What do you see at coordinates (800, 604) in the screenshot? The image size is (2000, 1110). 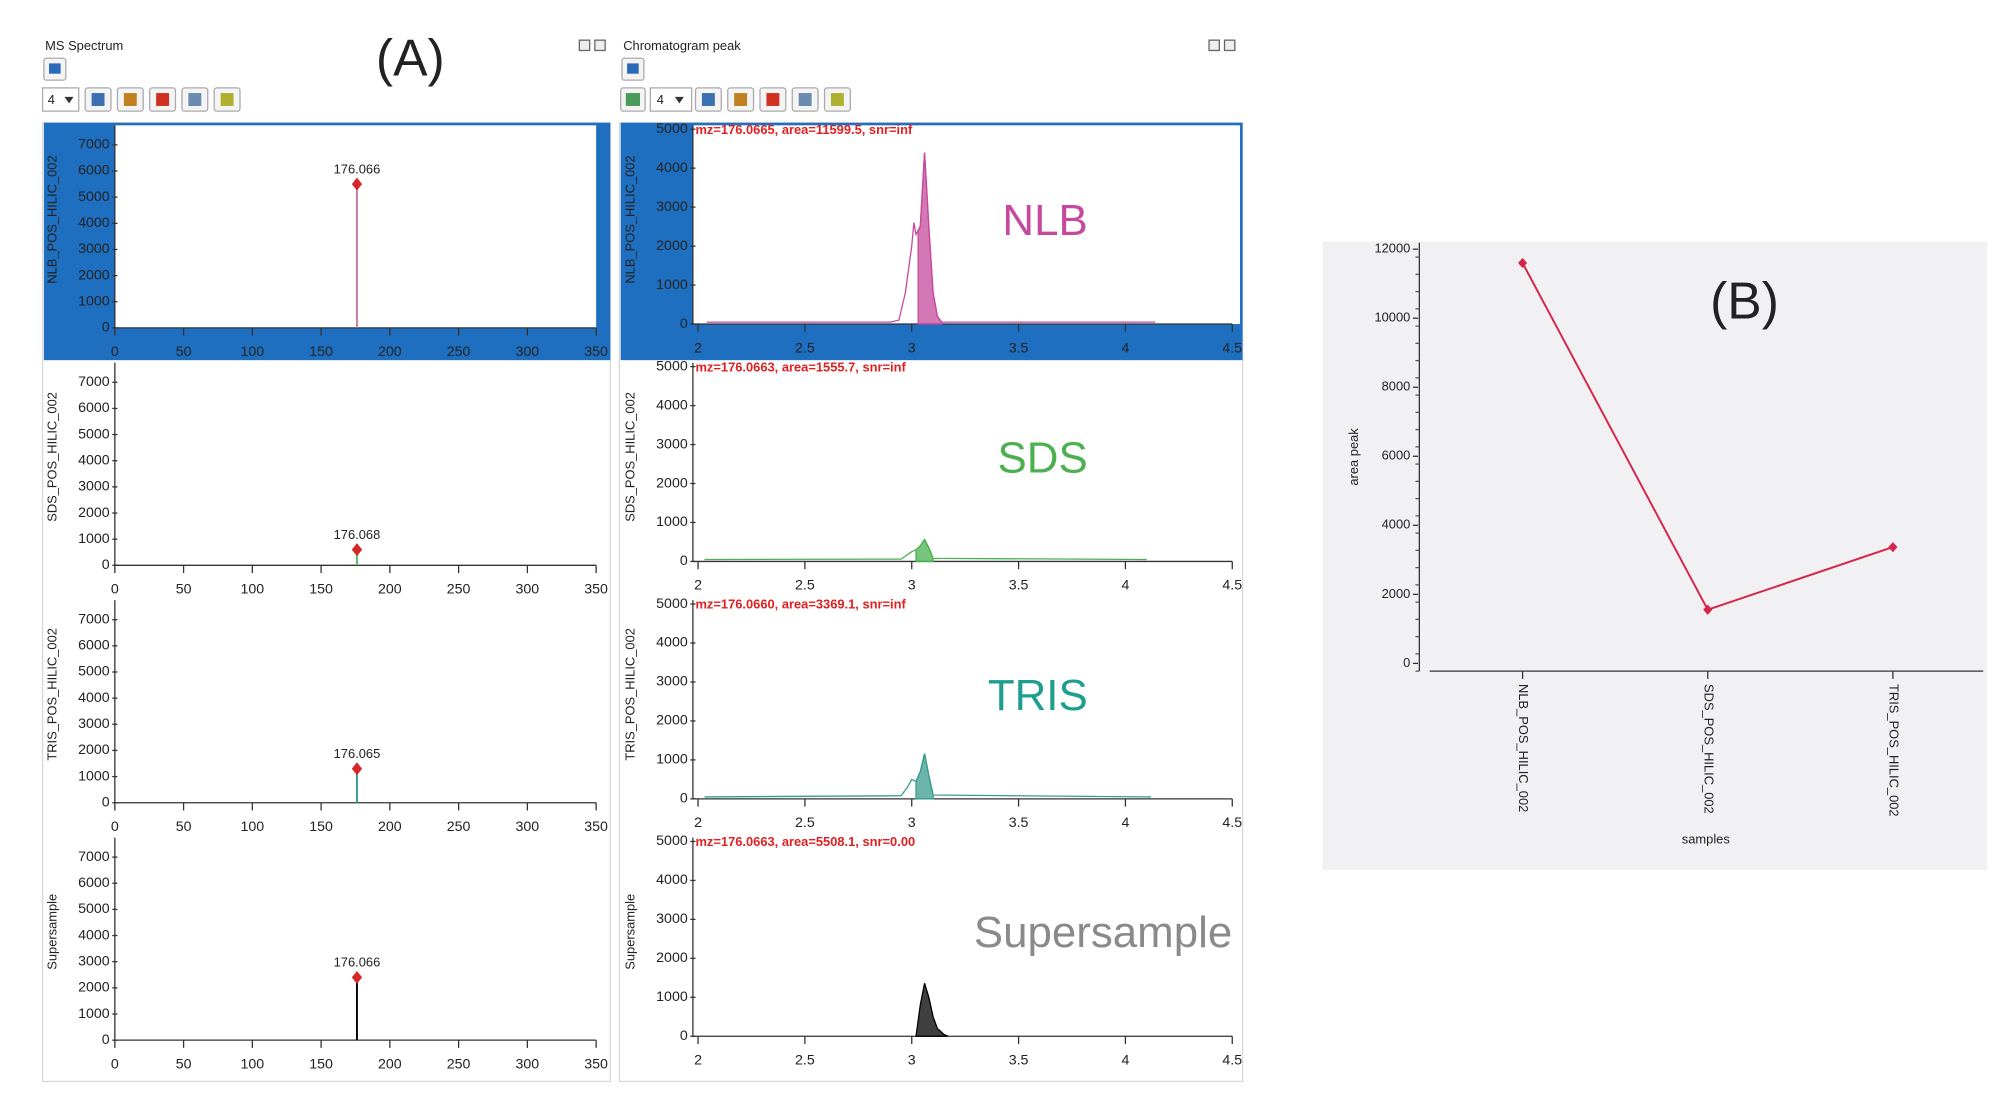 I see `peak-annotation: mz=176.0660, area=3369.1, snr=inf` at bounding box center [800, 604].